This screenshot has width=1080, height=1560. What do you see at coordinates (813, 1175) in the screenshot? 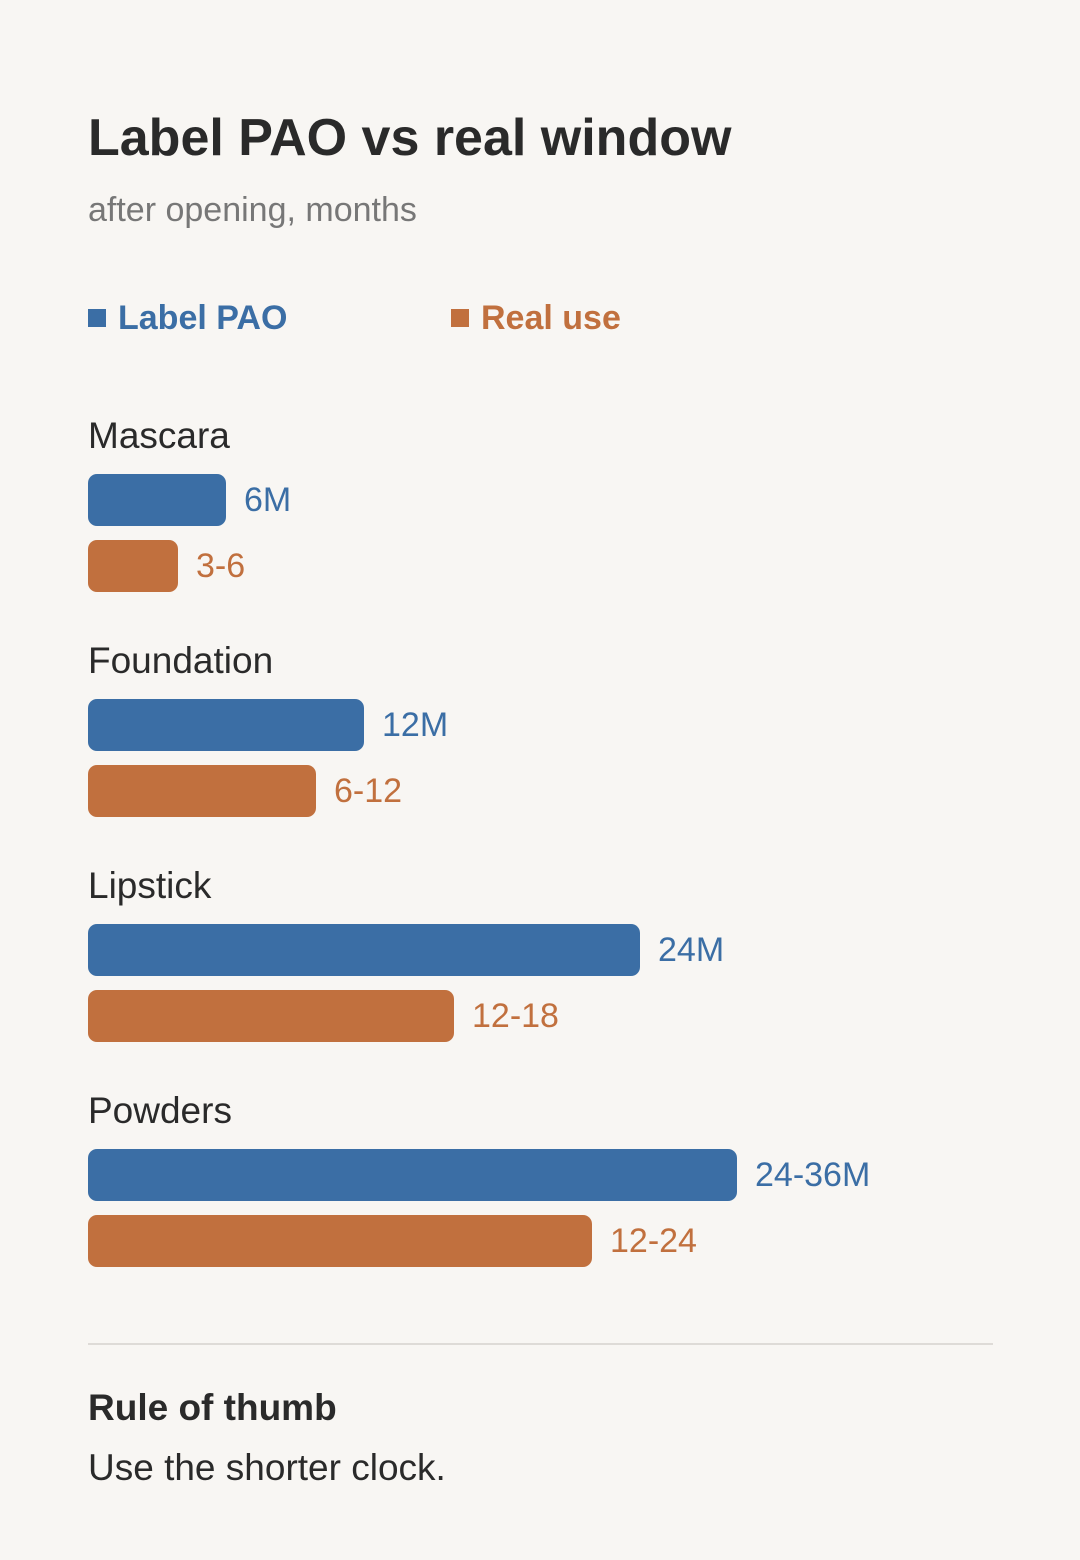
I see `data-label-label-pao-powders: 24-36M` at bounding box center [813, 1175].